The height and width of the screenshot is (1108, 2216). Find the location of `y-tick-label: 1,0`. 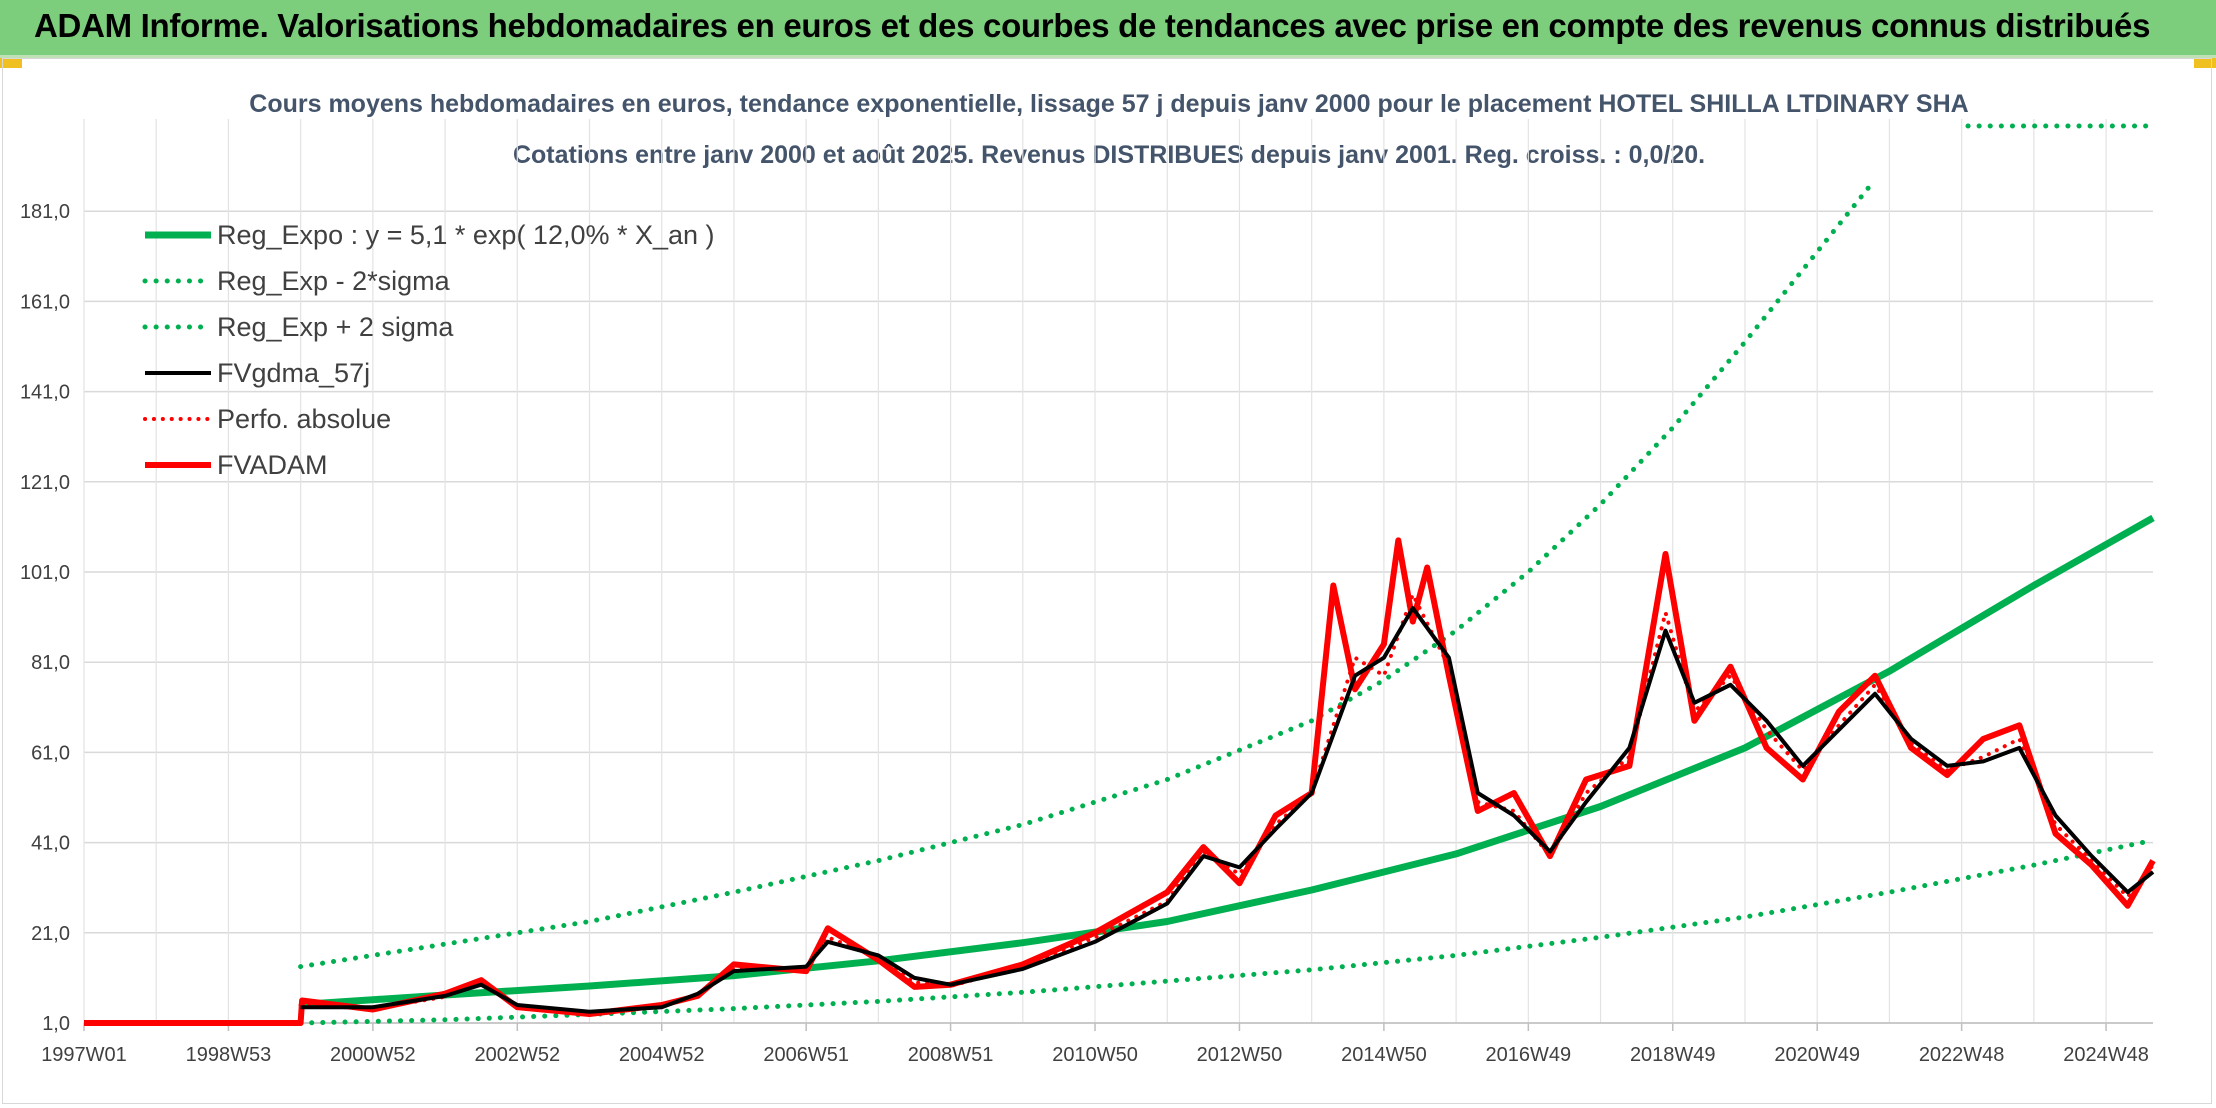

y-tick-label: 1,0 is located at coordinates (56, 1024).